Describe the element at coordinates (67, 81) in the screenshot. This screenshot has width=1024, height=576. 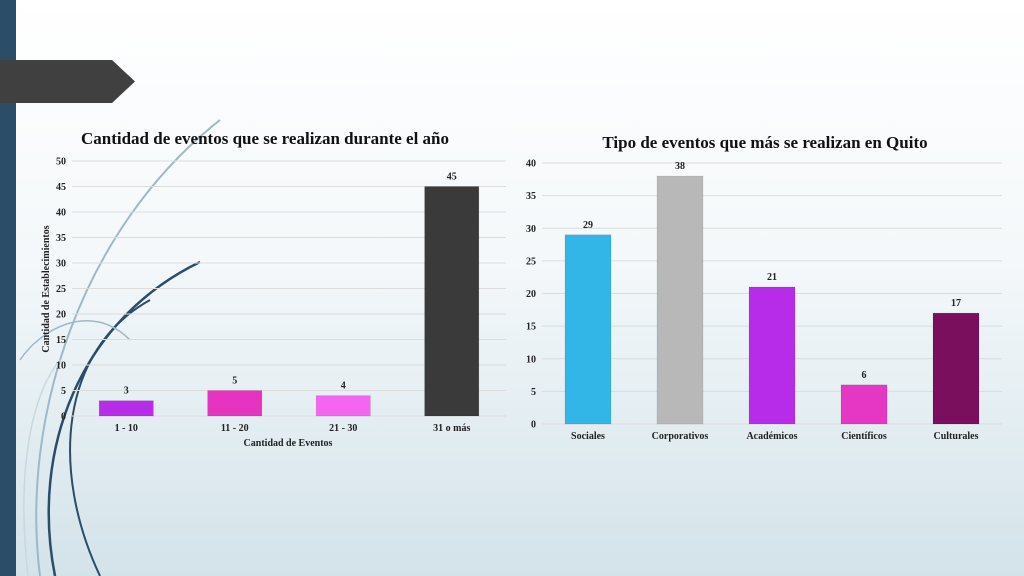
I see `title-tab-shape` at that location.